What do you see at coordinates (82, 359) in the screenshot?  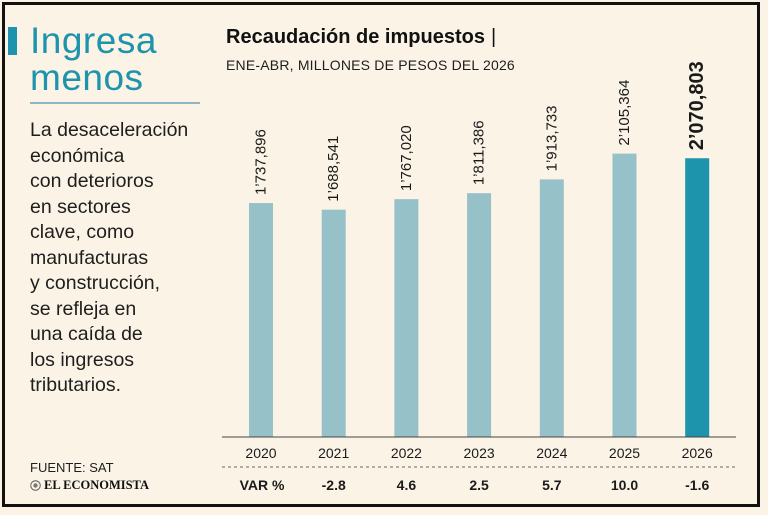 I see `description-line: los ingresos` at bounding box center [82, 359].